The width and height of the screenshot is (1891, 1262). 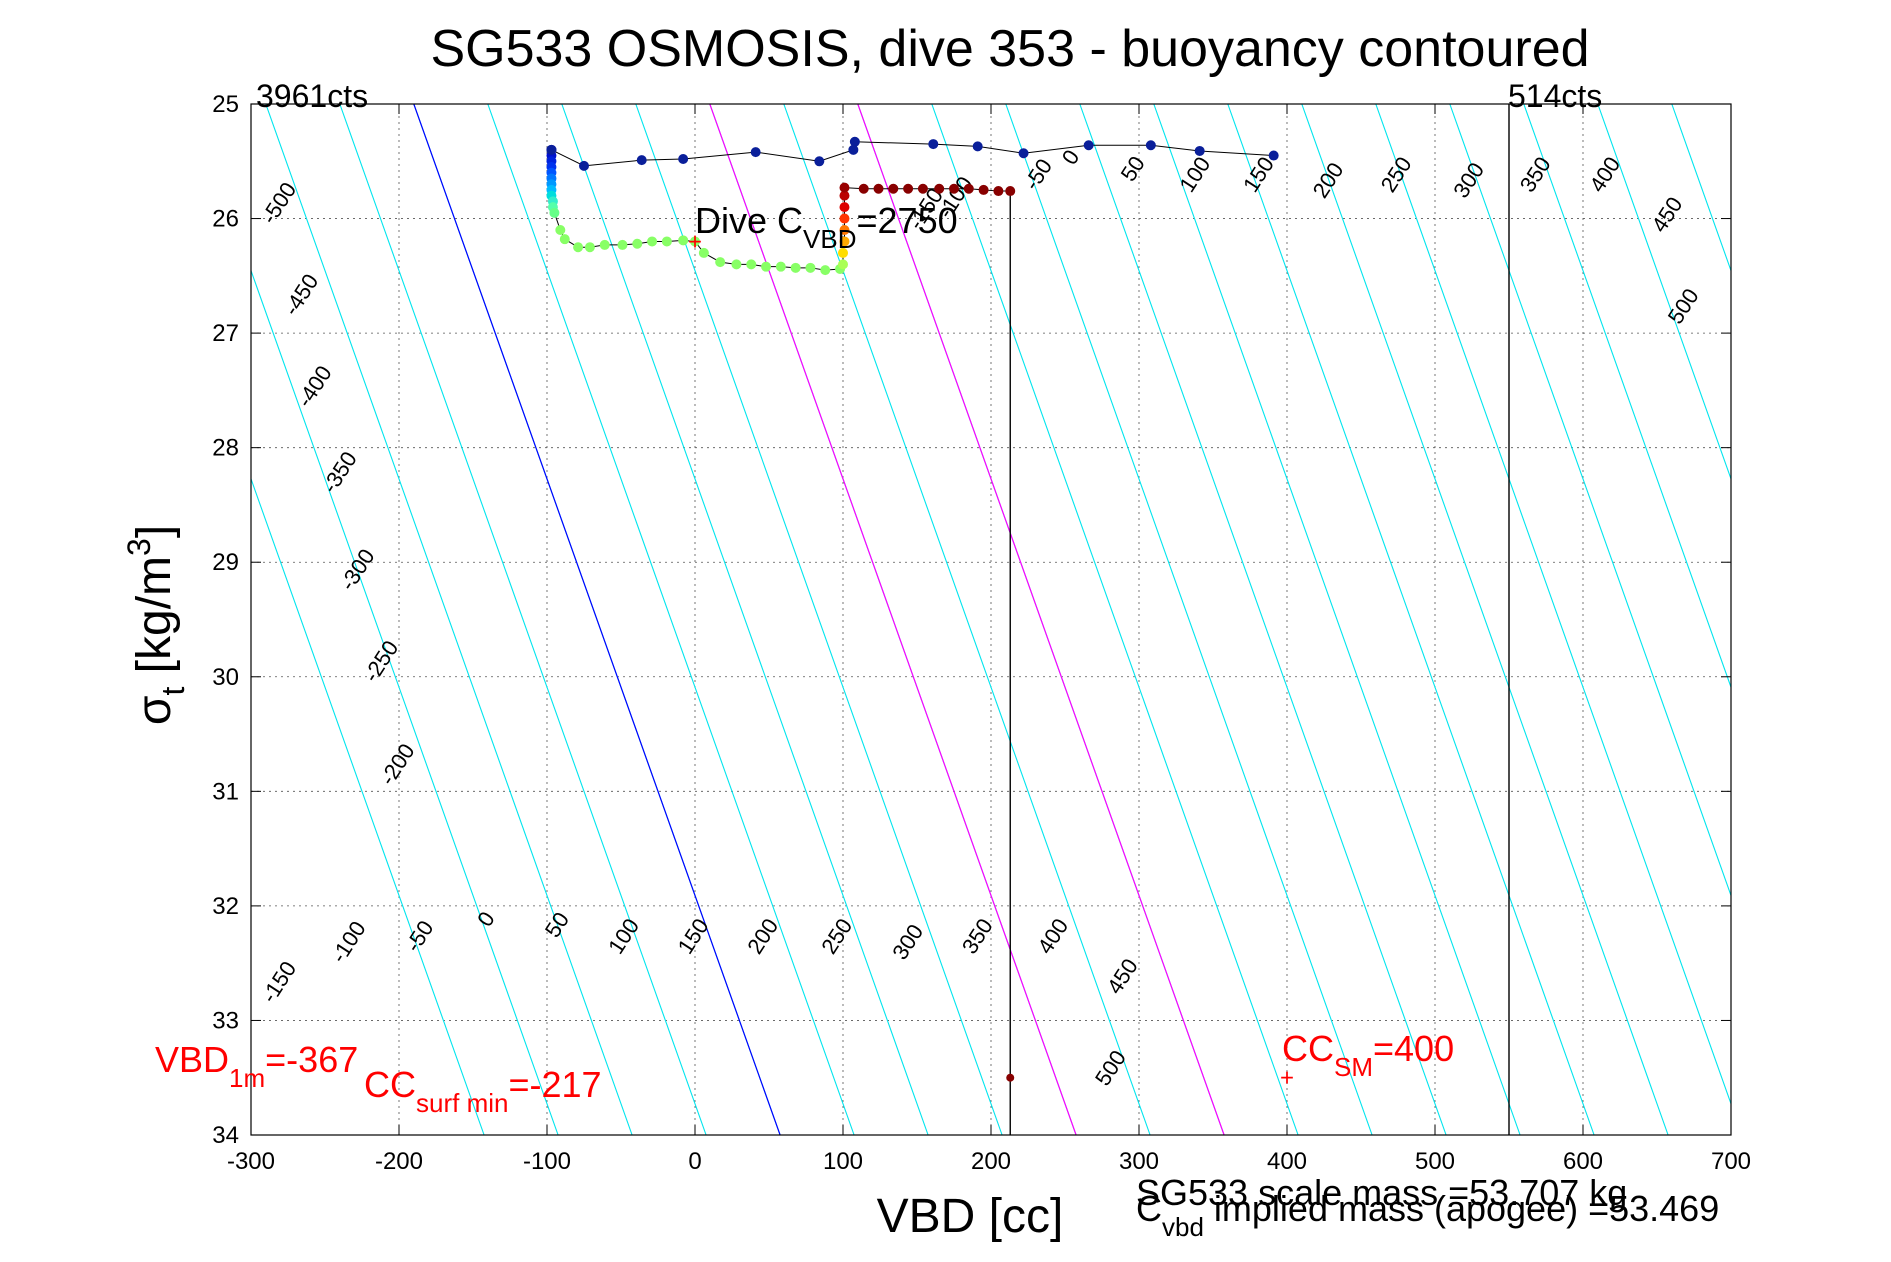 I want to click on y-tick-label: 33, so click(x=225, y=1020).